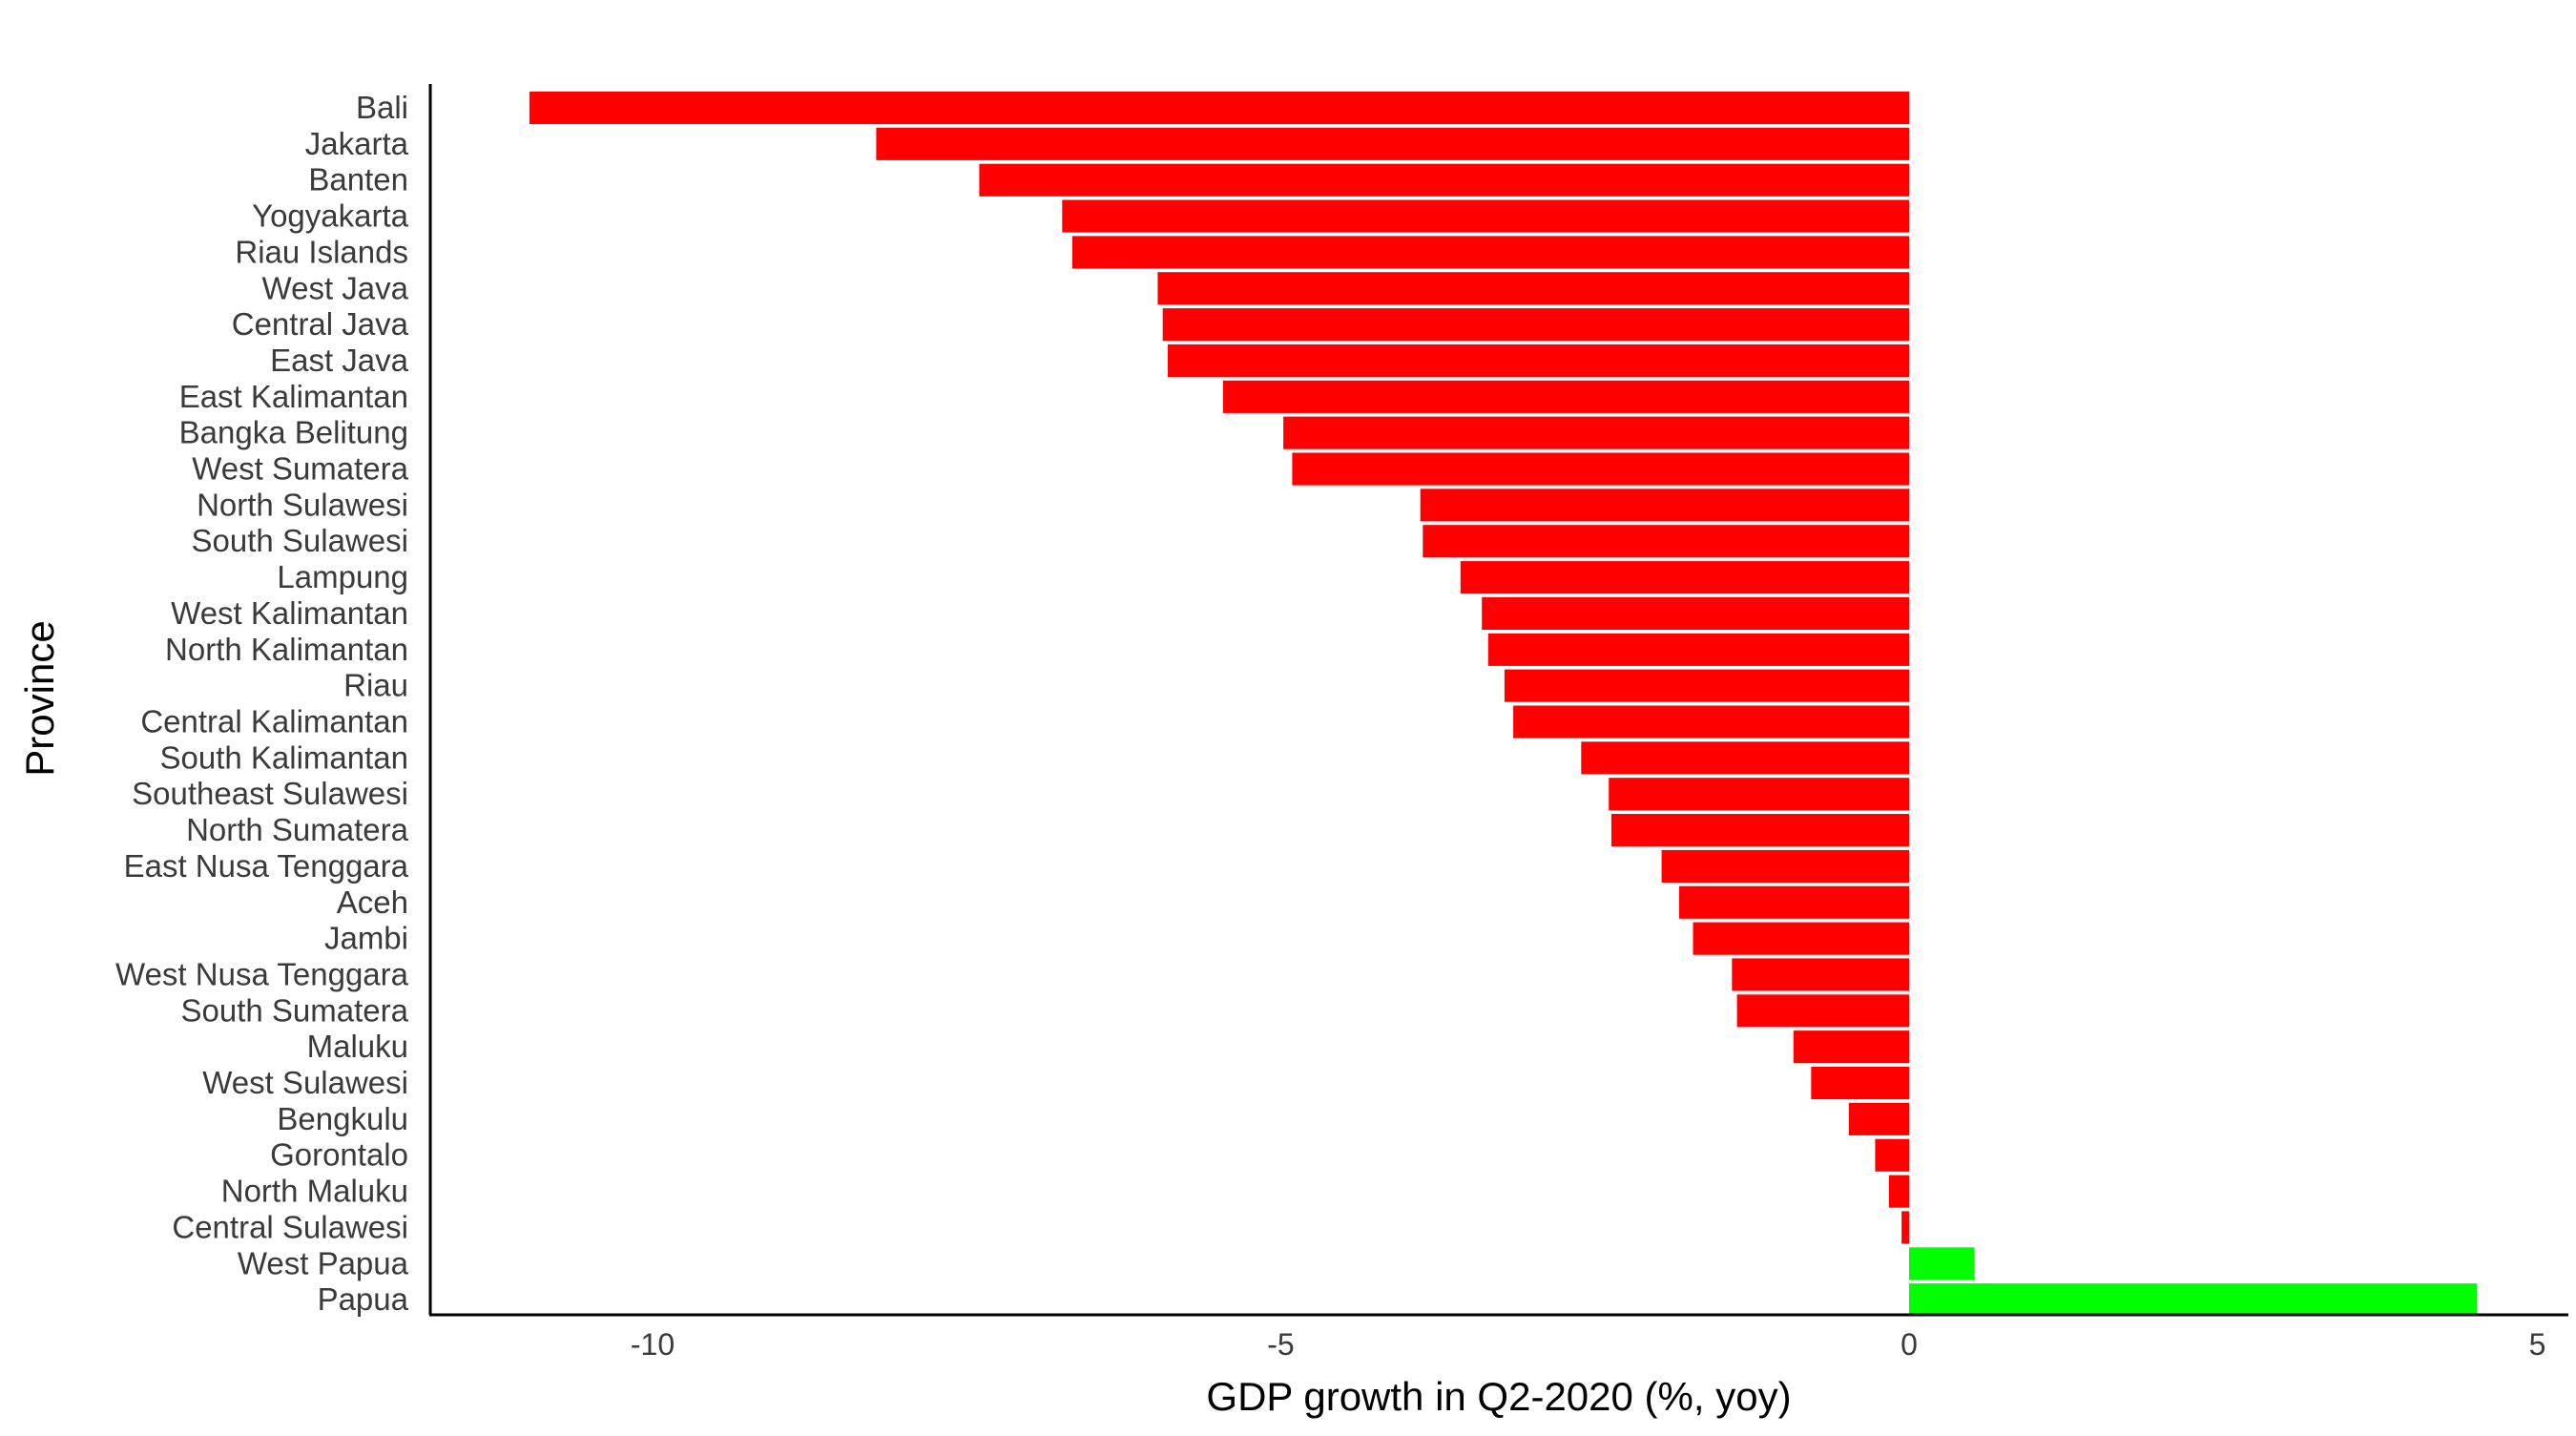  Describe the element at coordinates (1759, 830) in the screenshot. I see `bar-north-sumatera` at that location.